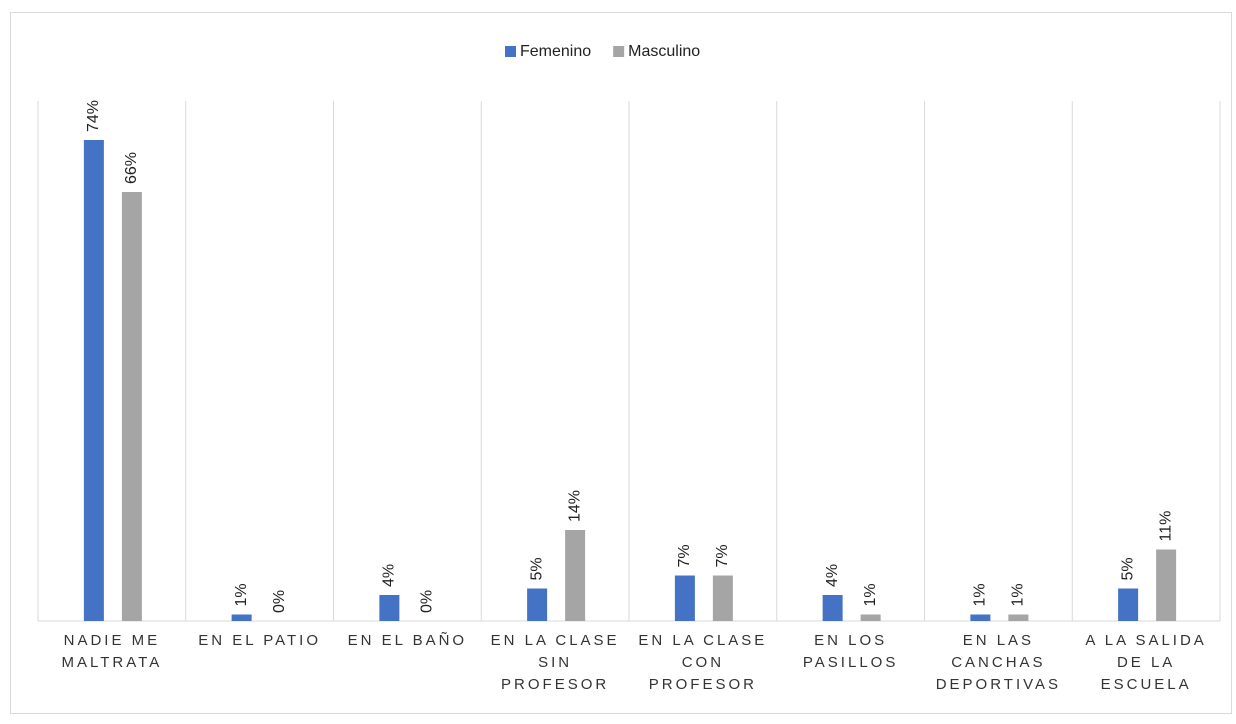  Describe the element at coordinates (998, 662) in the screenshot. I see `x-tick-label: EN LAS CANCHAS DEPORTIVAS` at that location.